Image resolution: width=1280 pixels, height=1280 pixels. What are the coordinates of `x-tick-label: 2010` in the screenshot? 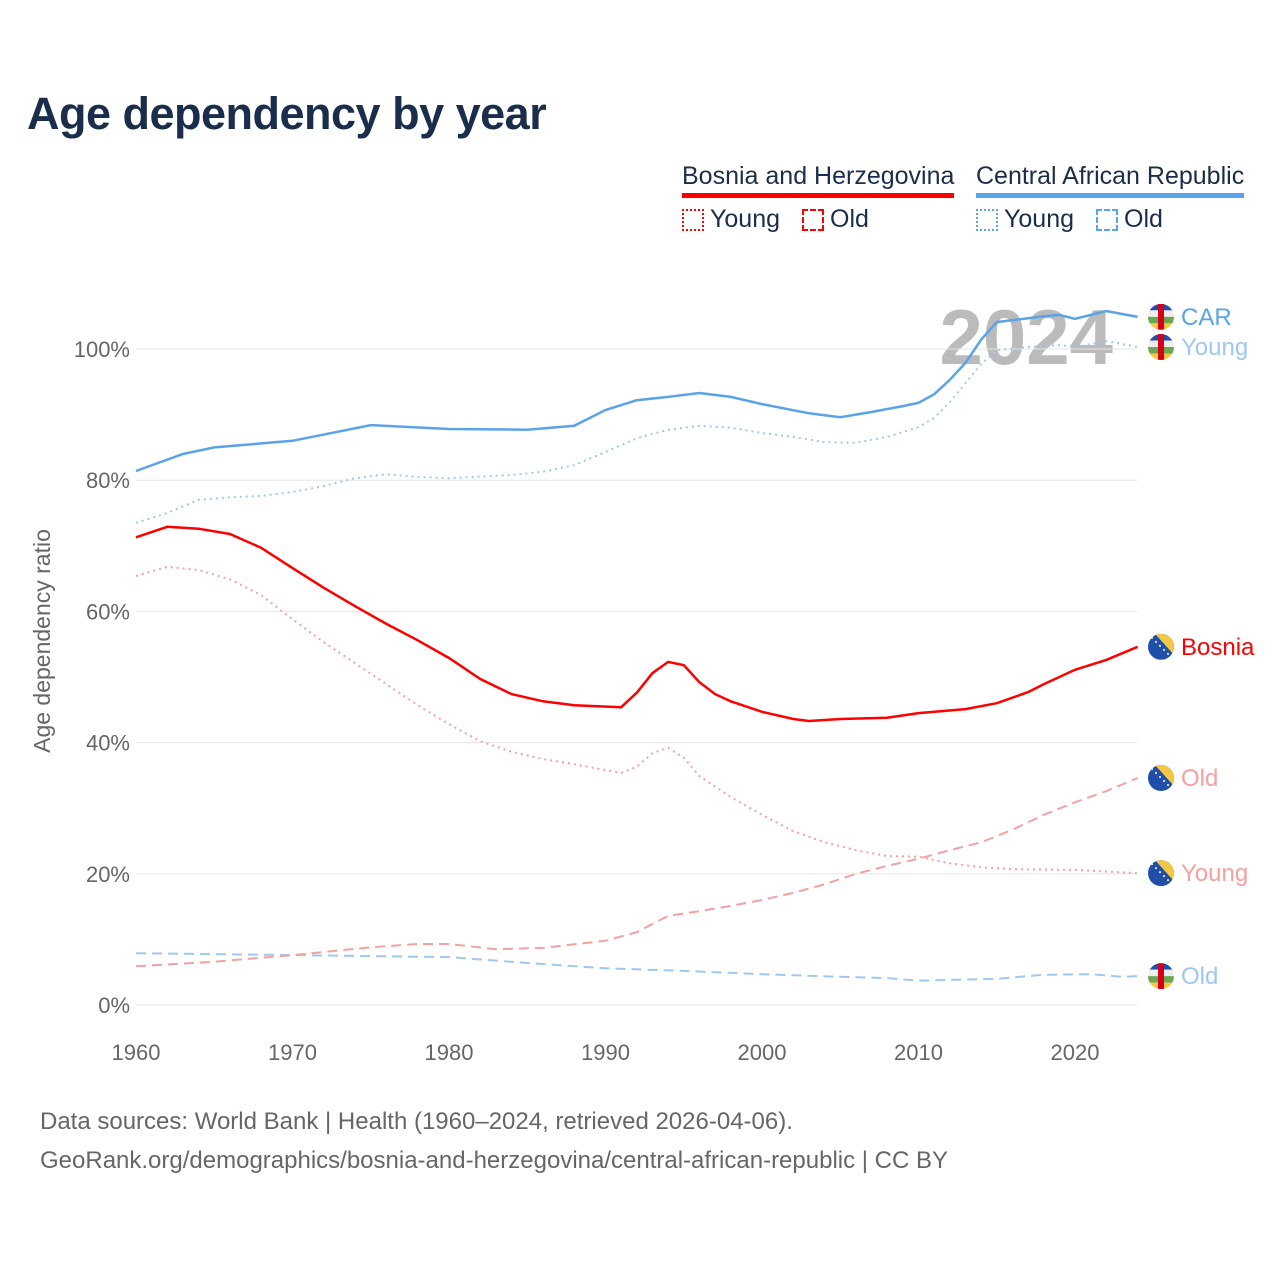 It's located at (918, 1052).